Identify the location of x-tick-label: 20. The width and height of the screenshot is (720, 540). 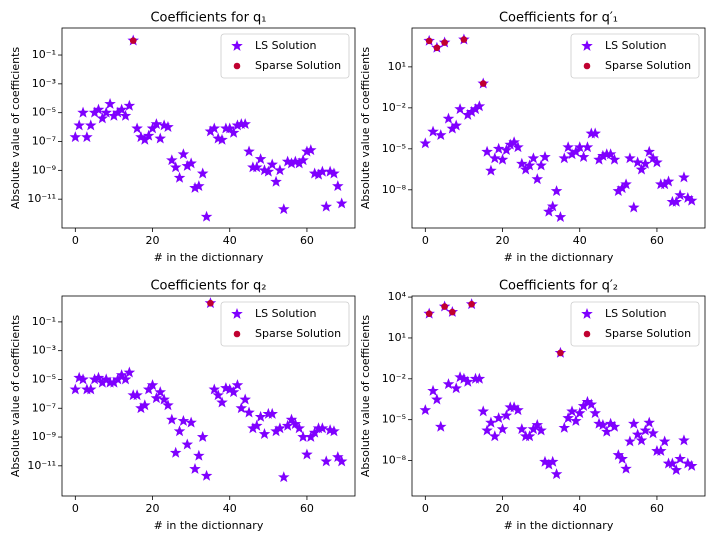
(153, 240).